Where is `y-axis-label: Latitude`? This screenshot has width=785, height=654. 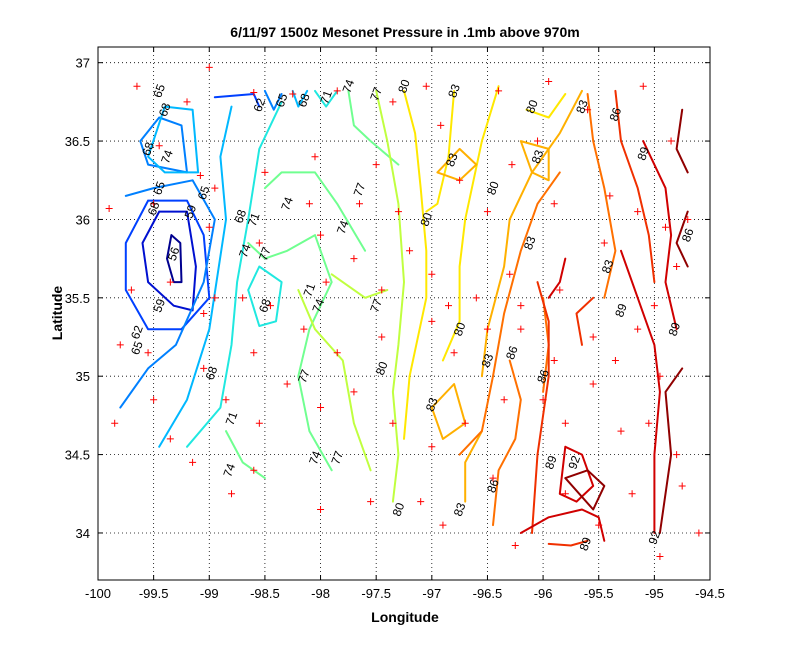
y-axis-label: Latitude is located at coordinates (57, 313).